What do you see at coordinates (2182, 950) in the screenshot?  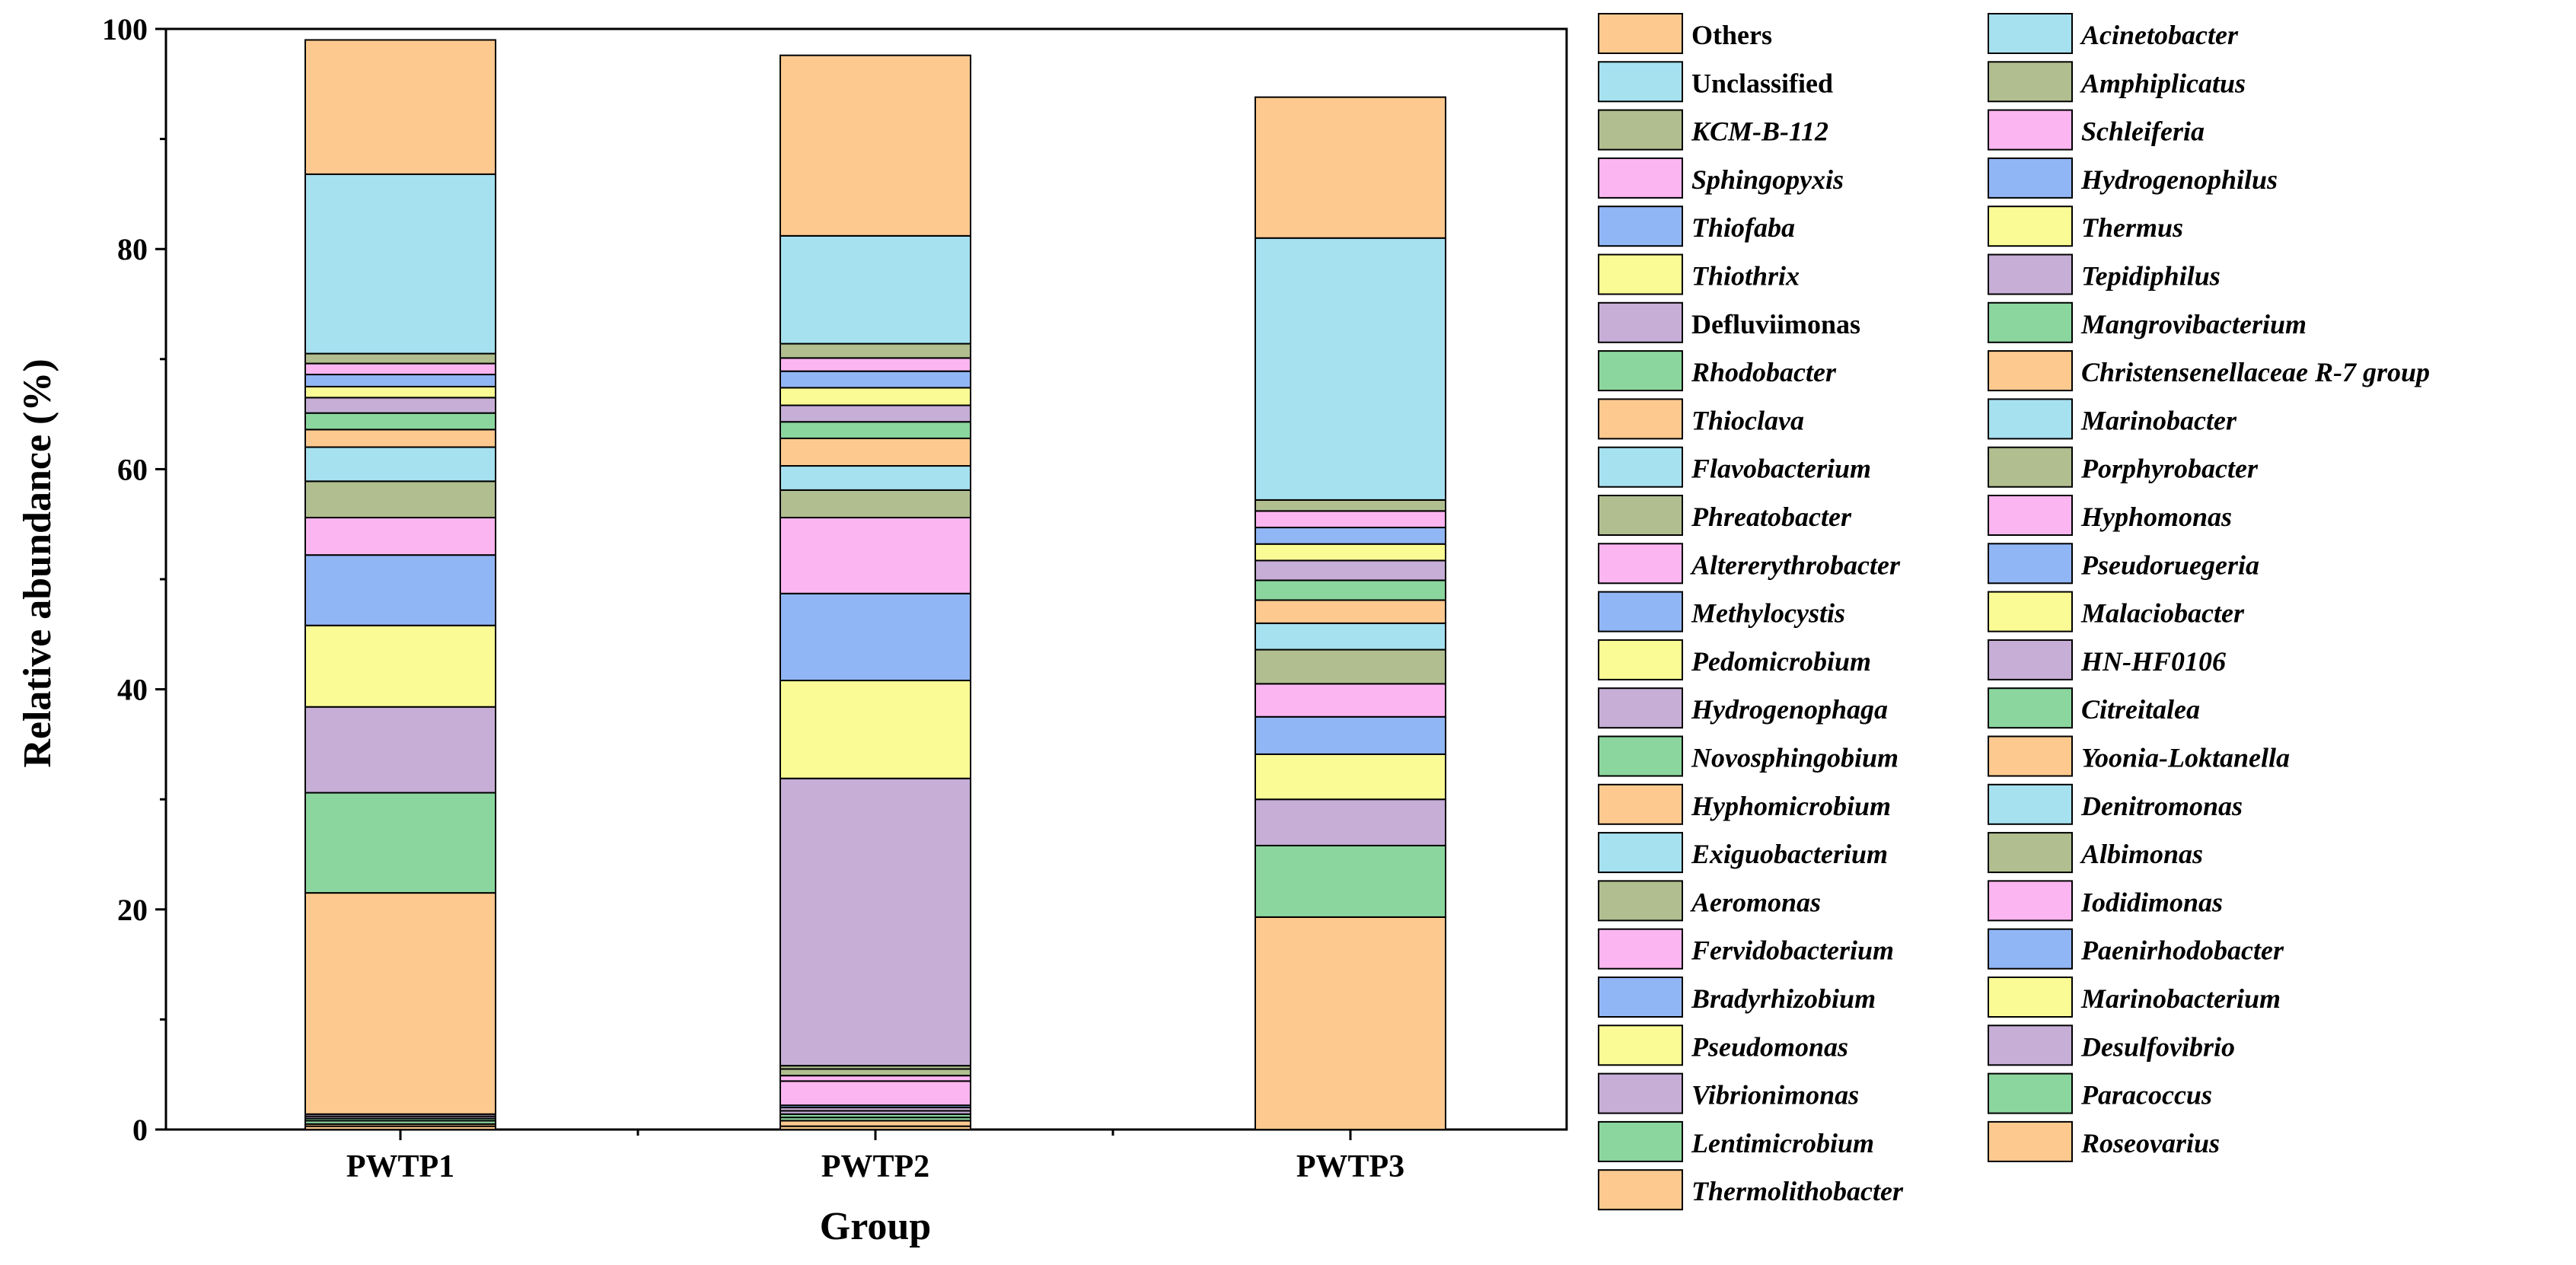 I see `legend-label: Paenirhodobacter` at bounding box center [2182, 950].